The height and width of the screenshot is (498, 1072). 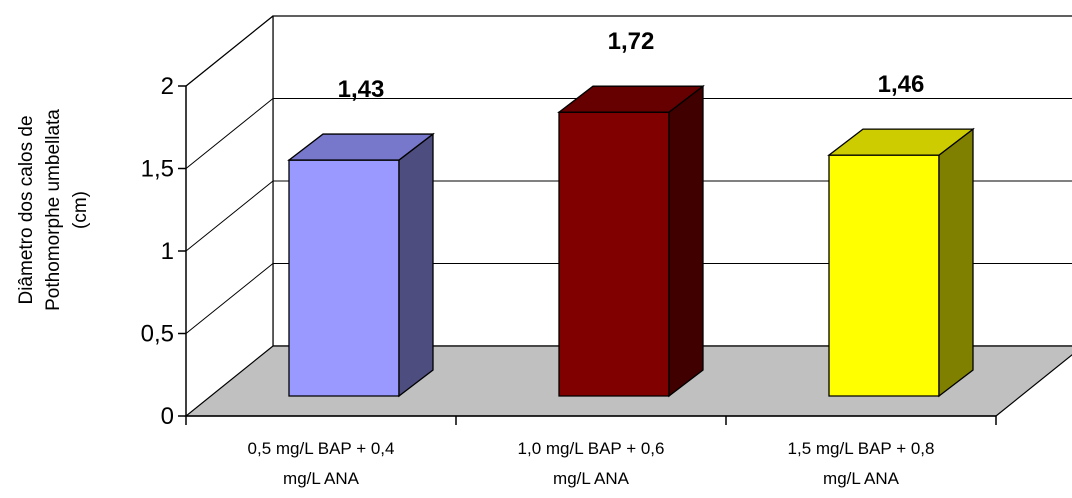 What do you see at coordinates (157, 251) in the screenshot?
I see `y-tick-labels: 0 0,5 1 1,5 2` at bounding box center [157, 251].